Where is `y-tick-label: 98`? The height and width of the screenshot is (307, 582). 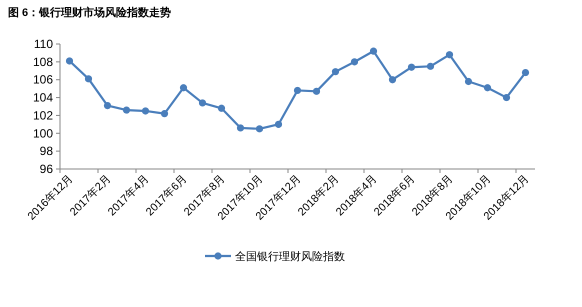 y-tick-label: 98 is located at coordinates (47, 151).